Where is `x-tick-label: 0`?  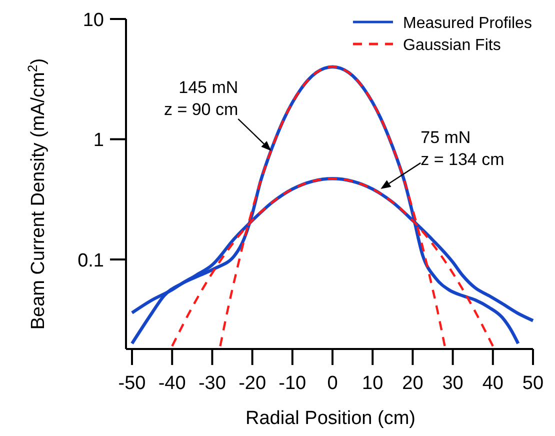 x-tick-label: 0 is located at coordinates (332, 383).